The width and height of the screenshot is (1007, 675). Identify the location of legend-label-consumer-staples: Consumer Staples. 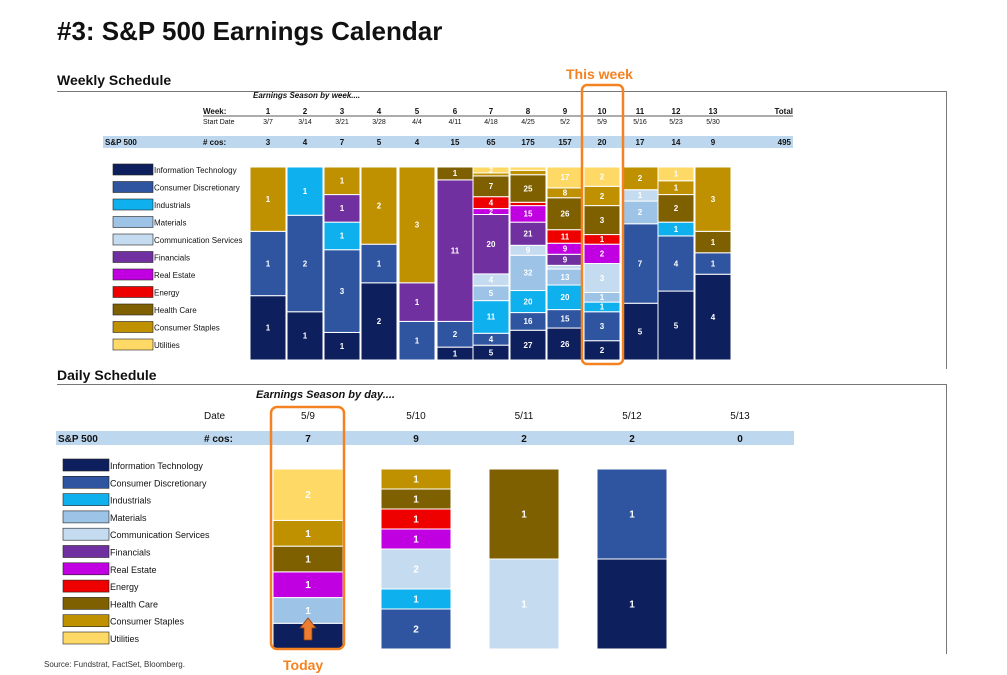
(187, 328).